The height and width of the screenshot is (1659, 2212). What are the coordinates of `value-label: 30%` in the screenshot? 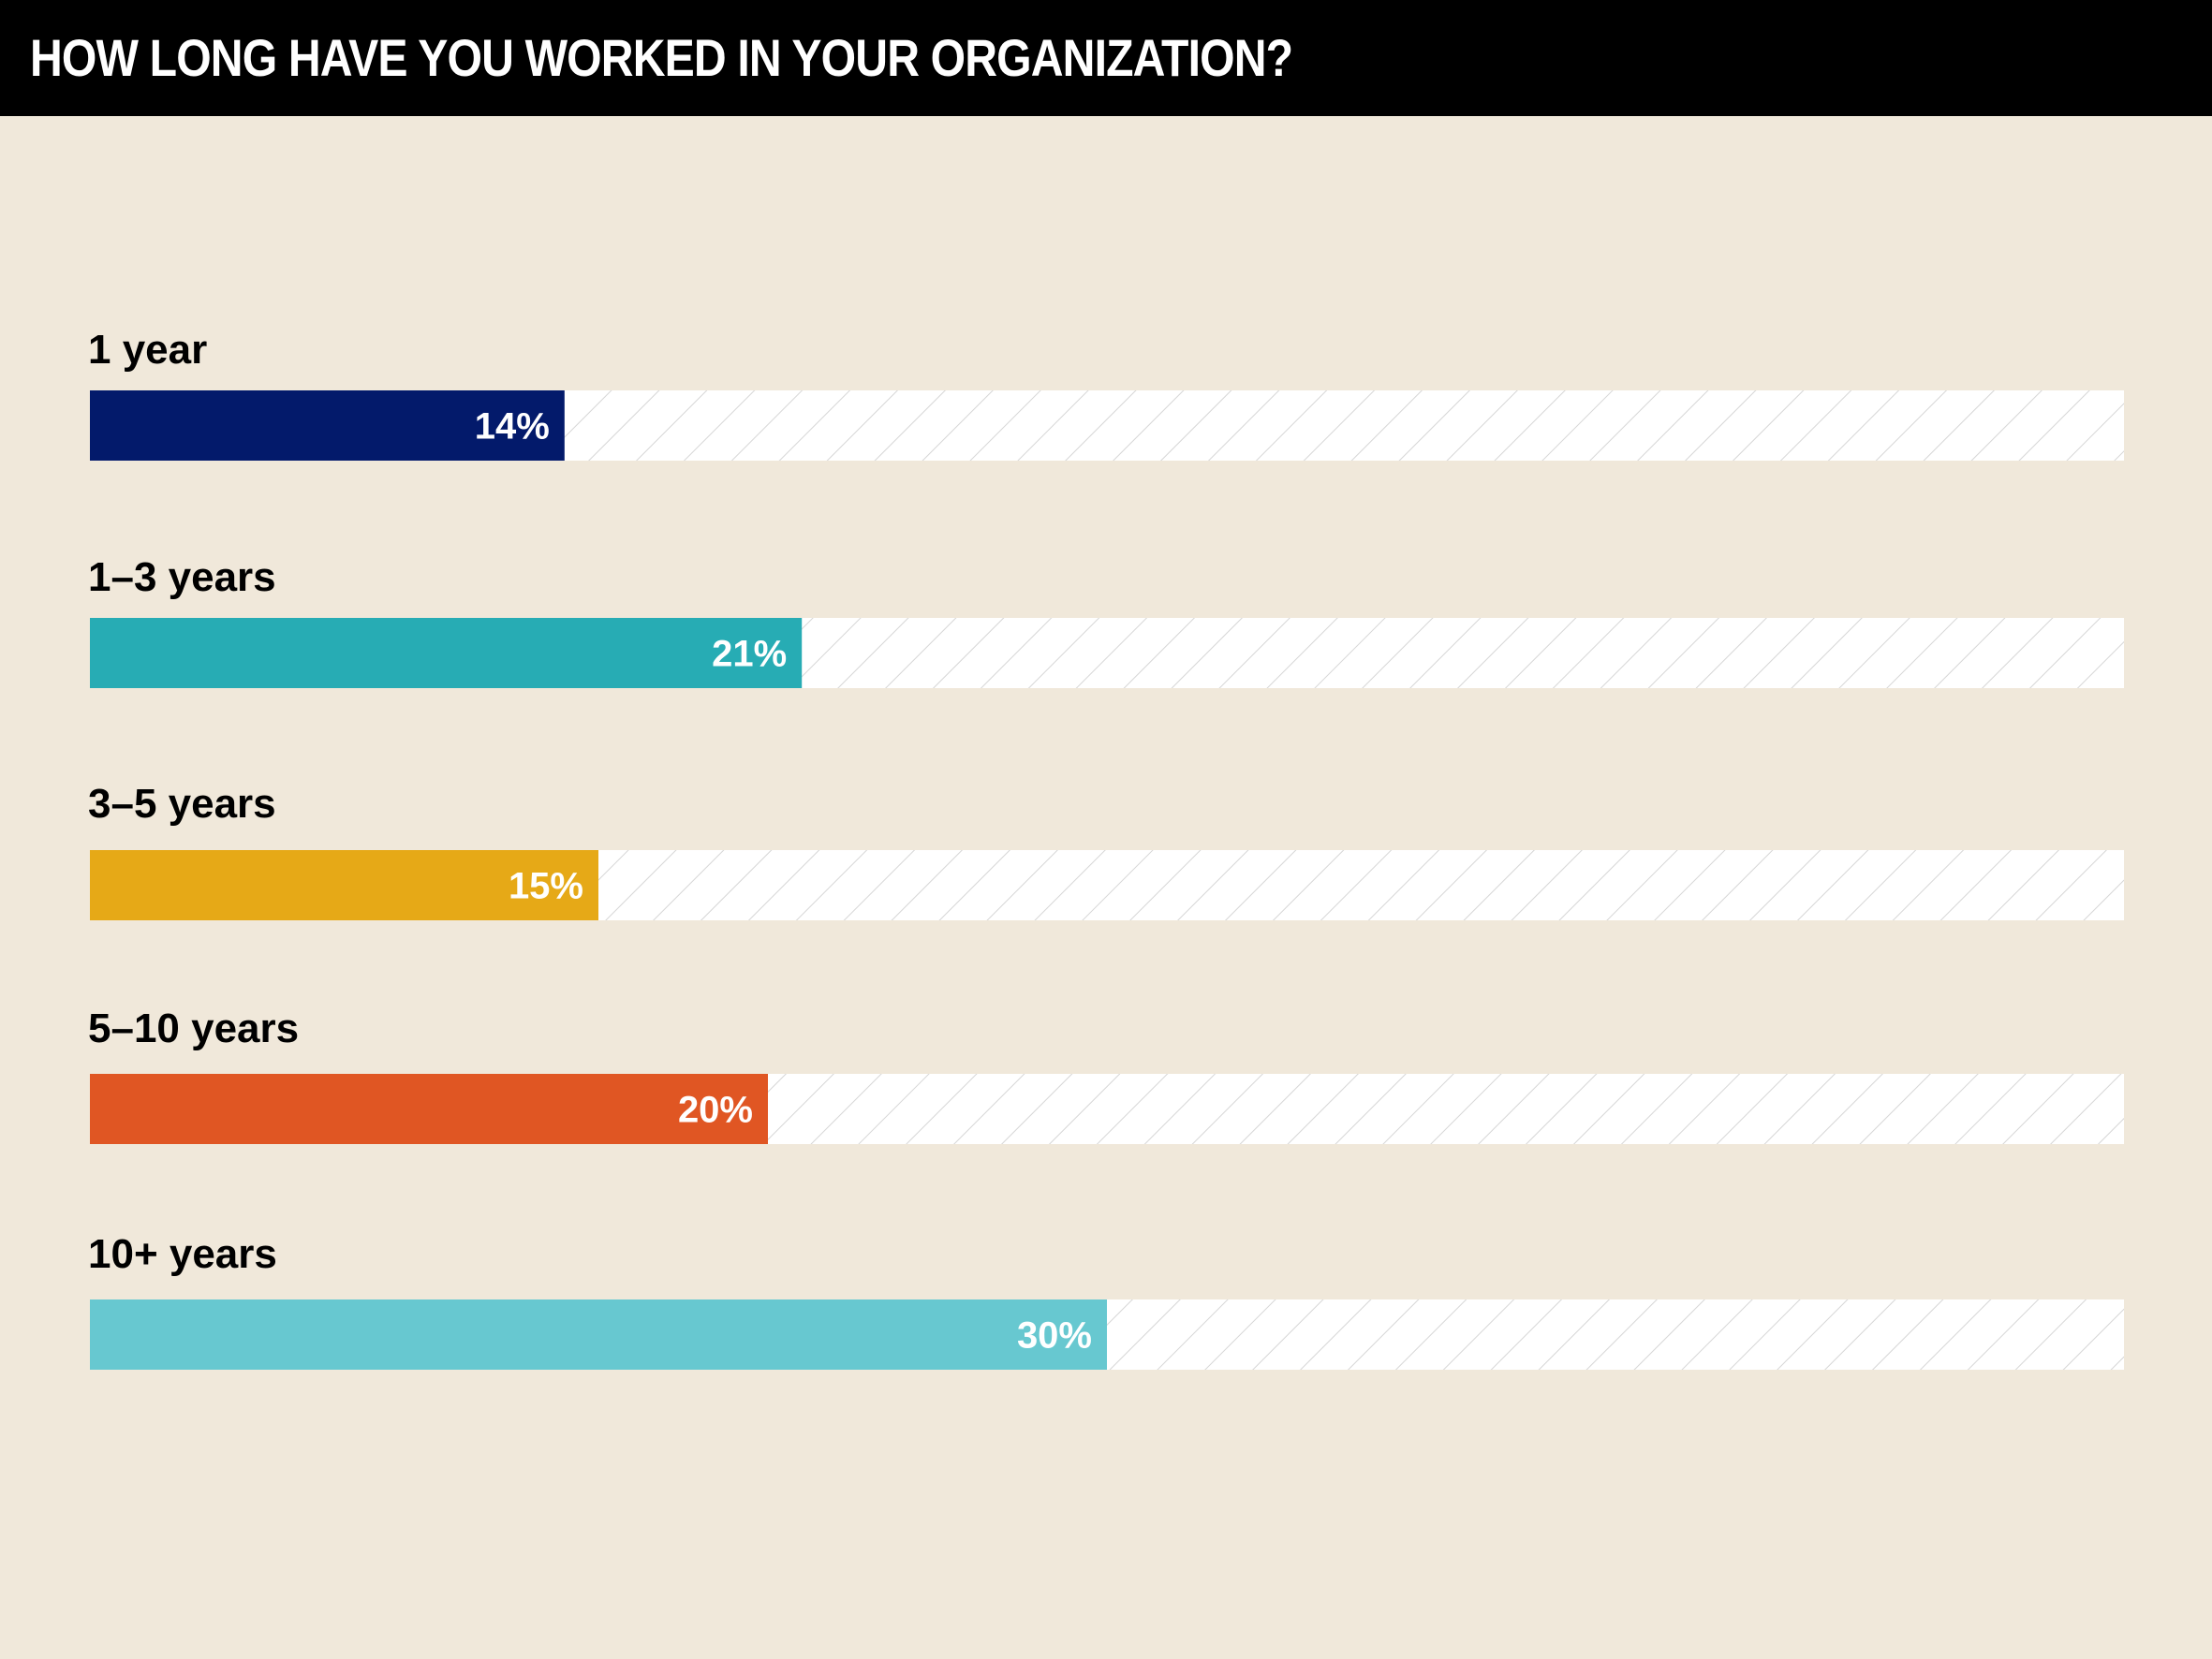 It's located at (1055, 1336).